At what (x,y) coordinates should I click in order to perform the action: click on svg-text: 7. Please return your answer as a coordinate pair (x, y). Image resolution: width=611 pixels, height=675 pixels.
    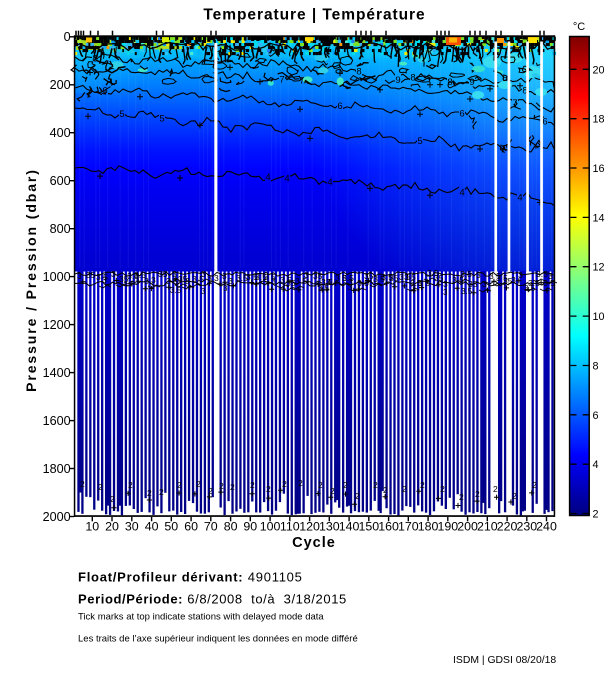
    Looking at the image, I should click on (281, 80).